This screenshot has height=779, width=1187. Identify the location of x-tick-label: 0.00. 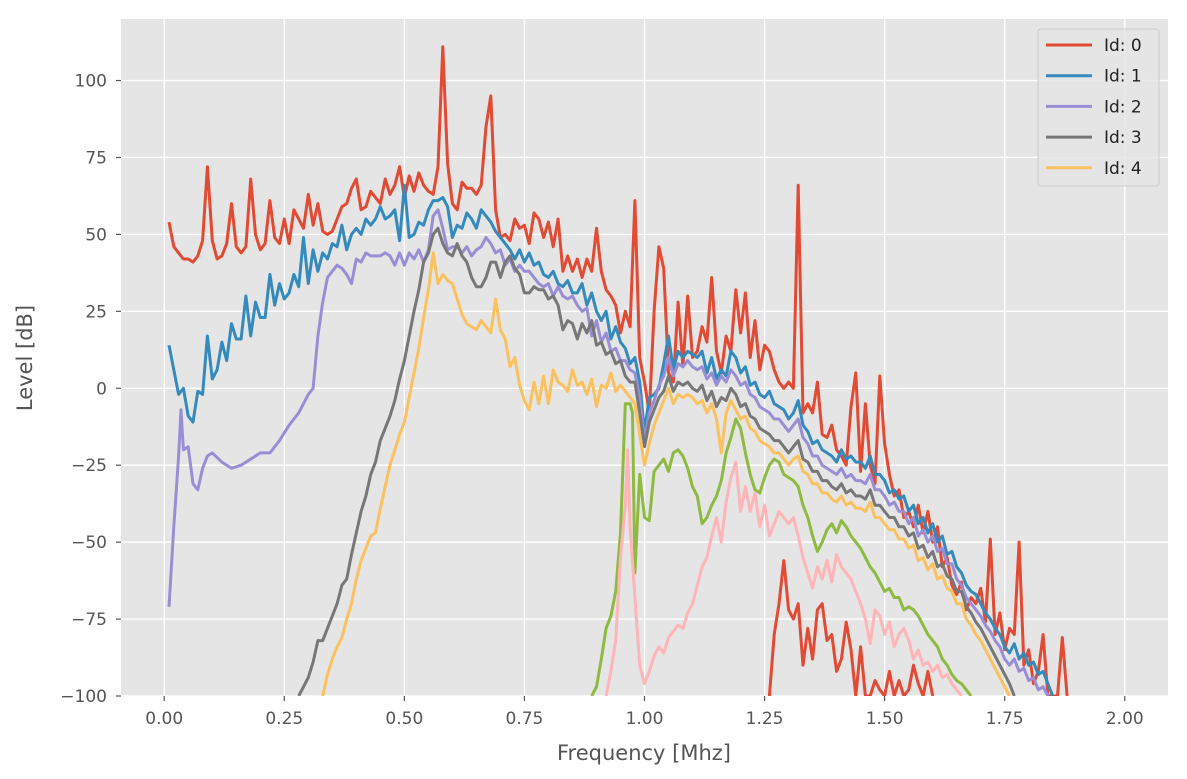
(164, 719).